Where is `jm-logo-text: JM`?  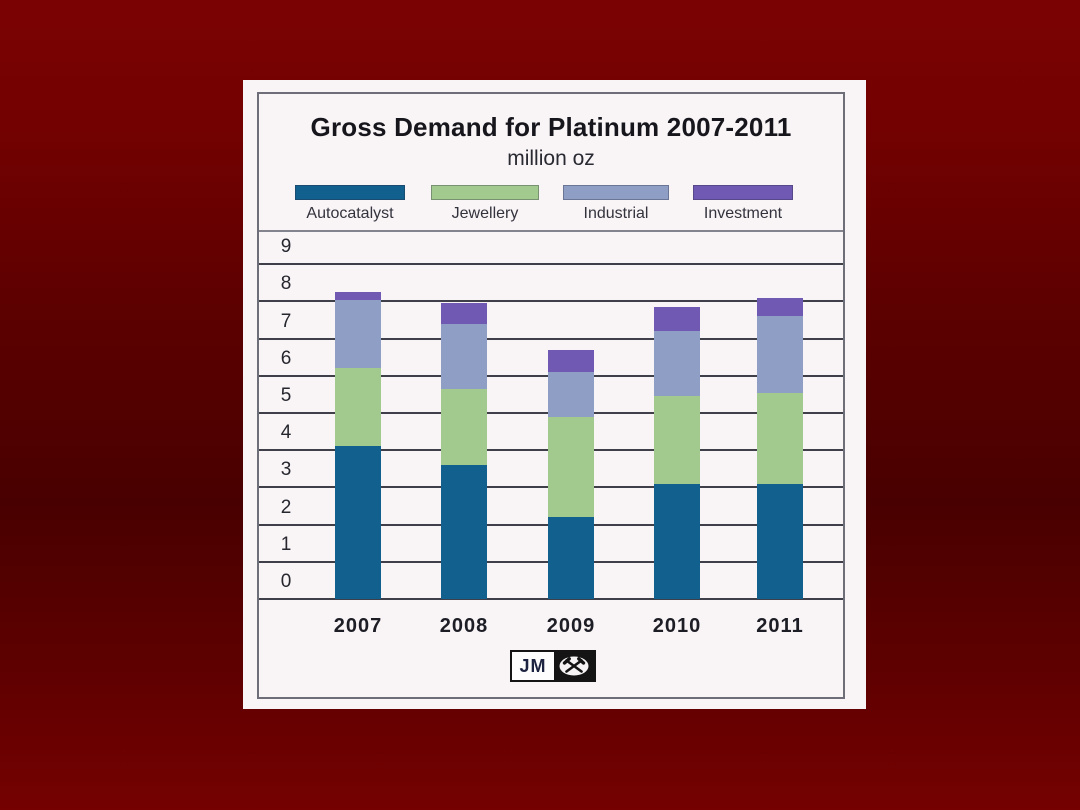 jm-logo-text: JM is located at coordinates (533, 665).